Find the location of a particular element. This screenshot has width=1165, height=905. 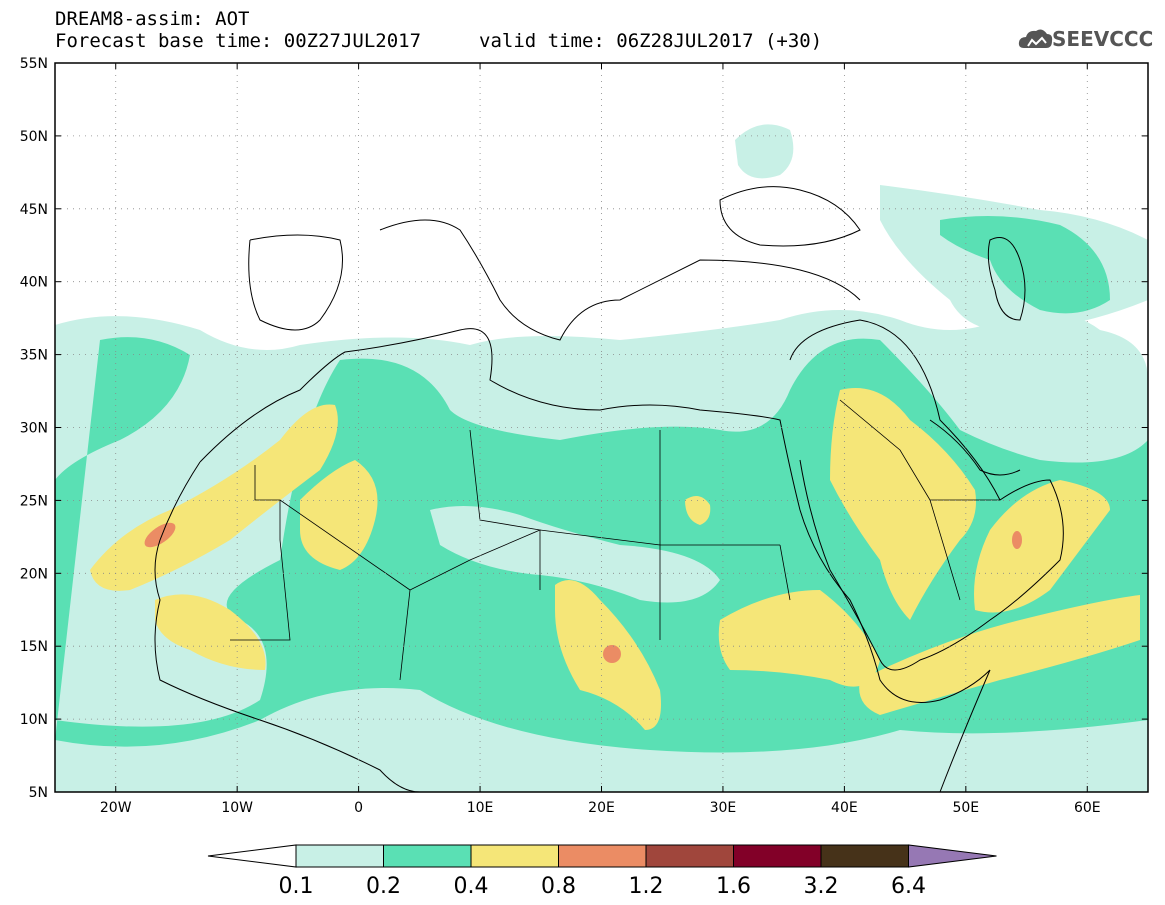

aot-band-0.8-oman is located at coordinates (1017, 540).